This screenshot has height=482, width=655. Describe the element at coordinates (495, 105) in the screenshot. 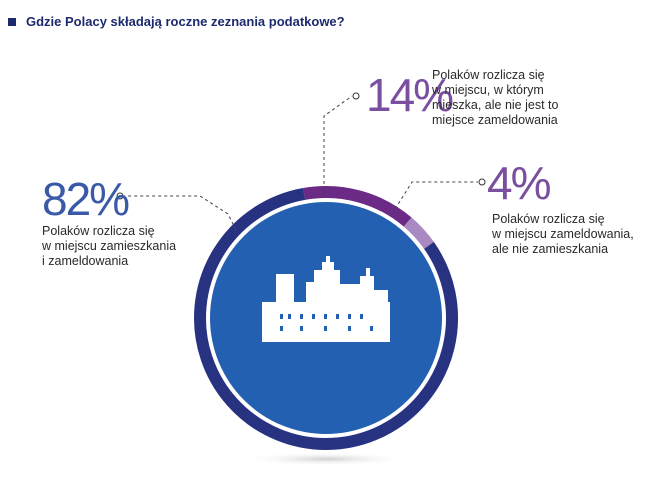

I see `desc-14-line: mieszka, ale nie jest to` at that location.